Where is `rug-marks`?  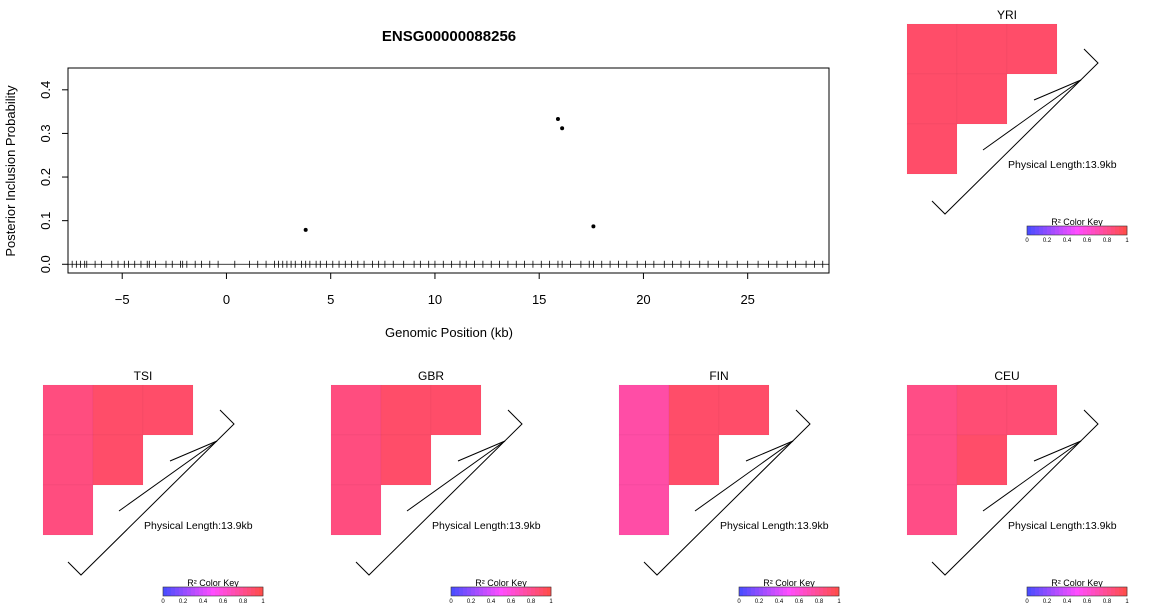 rug-marks is located at coordinates (448, 264).